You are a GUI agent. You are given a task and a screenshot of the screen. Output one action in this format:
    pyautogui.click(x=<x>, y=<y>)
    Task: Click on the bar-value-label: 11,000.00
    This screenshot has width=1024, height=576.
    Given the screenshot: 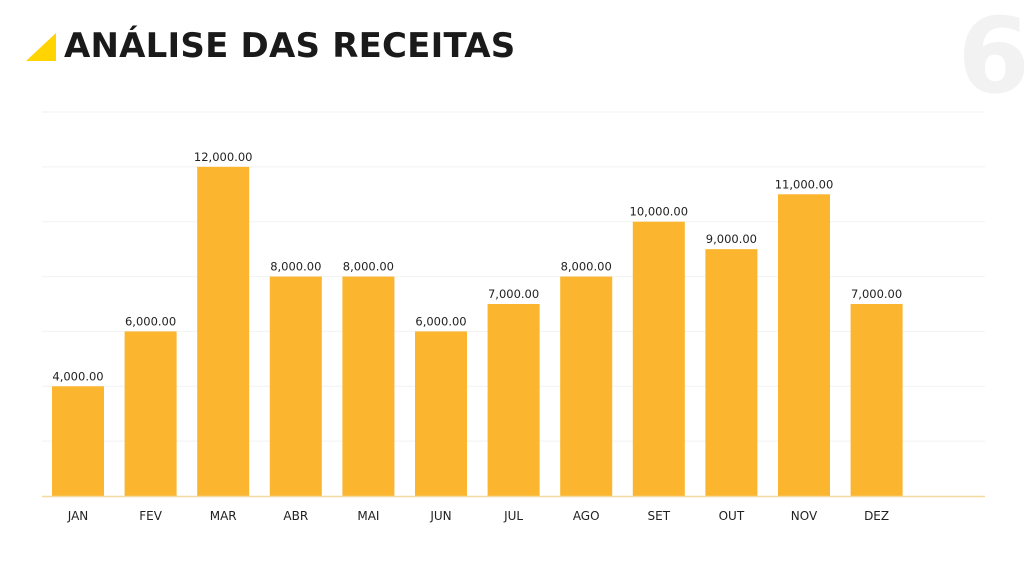 What is the action you would take?
    pyautogui.click(x=804, y=184)
    